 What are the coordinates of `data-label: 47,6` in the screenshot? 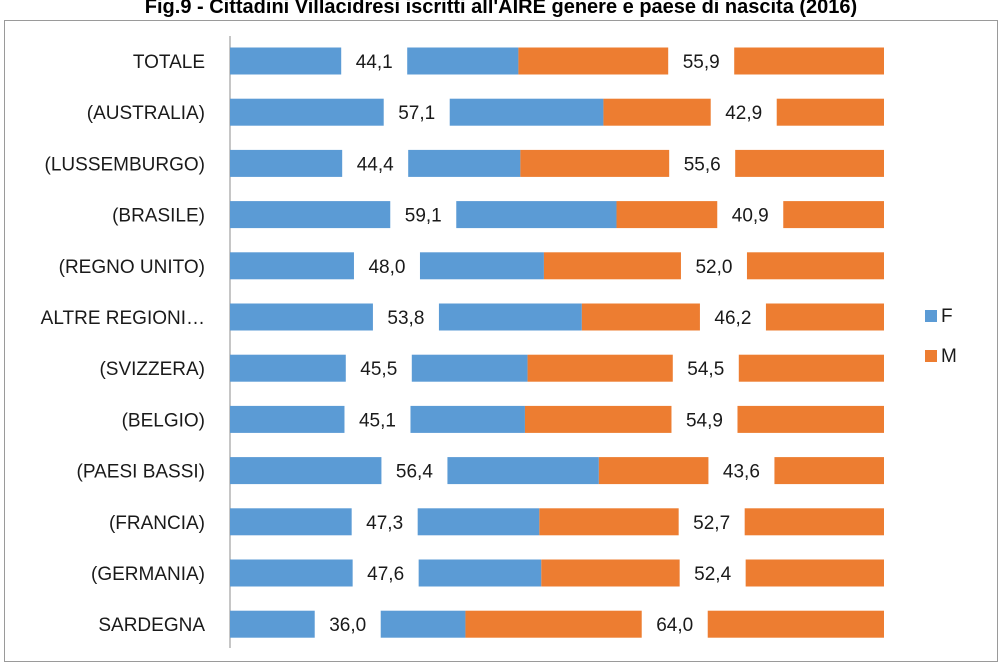 It's located at (385, 574).